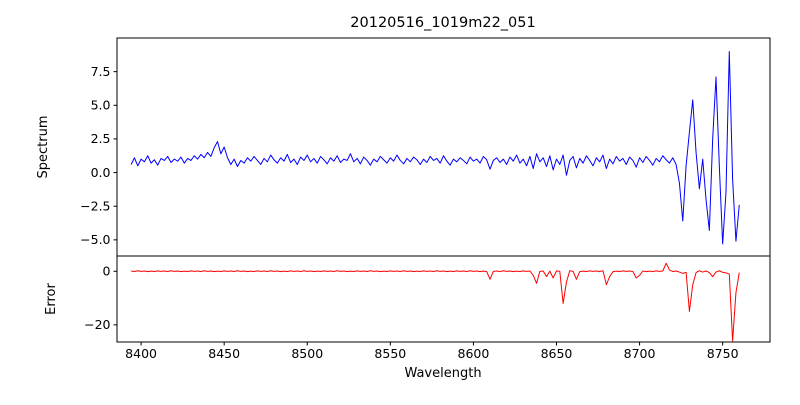 This screenshot has width=800, height=405. What do you see at coordinates (723, 353) in the screenshot?
I see `x-tick-label: 8750` at bounding box center [723, 353].